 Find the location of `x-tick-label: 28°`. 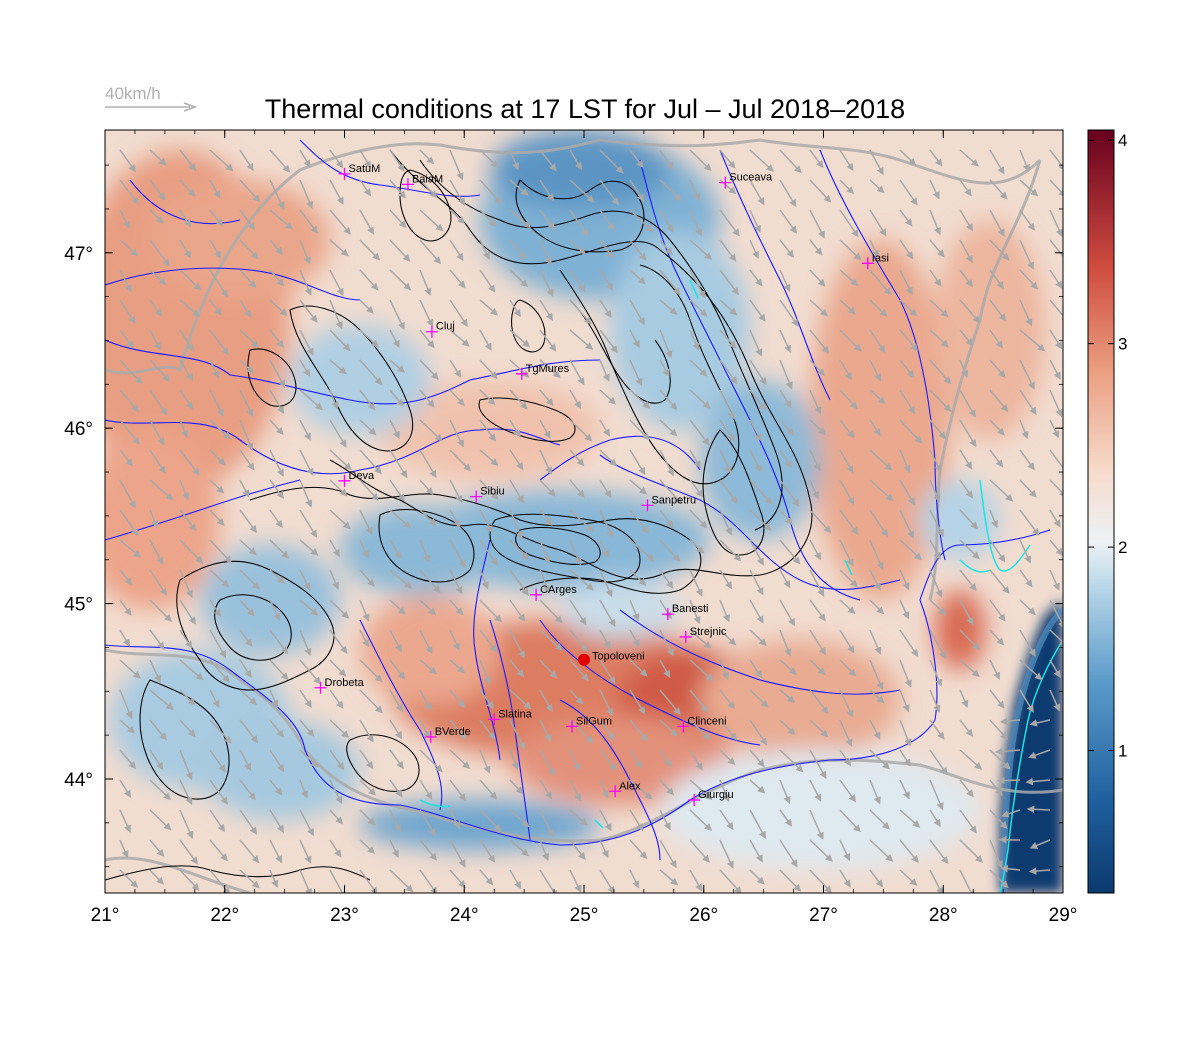

x-tick-label: 28° is located at coordinates (943, 915).